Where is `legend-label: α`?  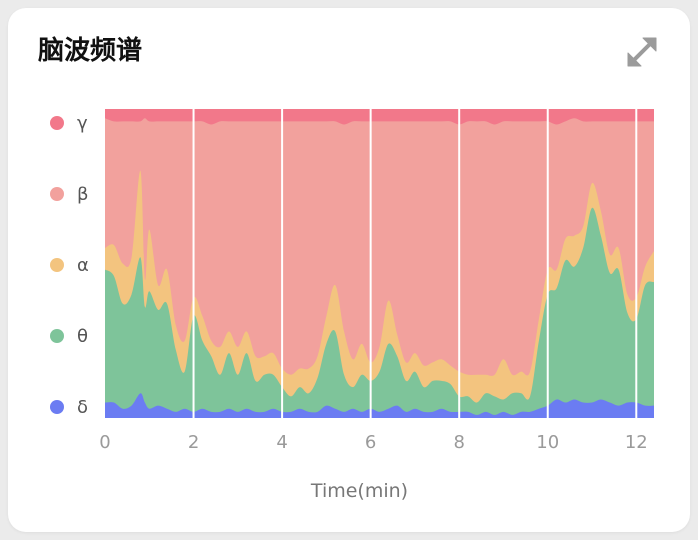 legend-label: α is located at coordinates (83, 265).